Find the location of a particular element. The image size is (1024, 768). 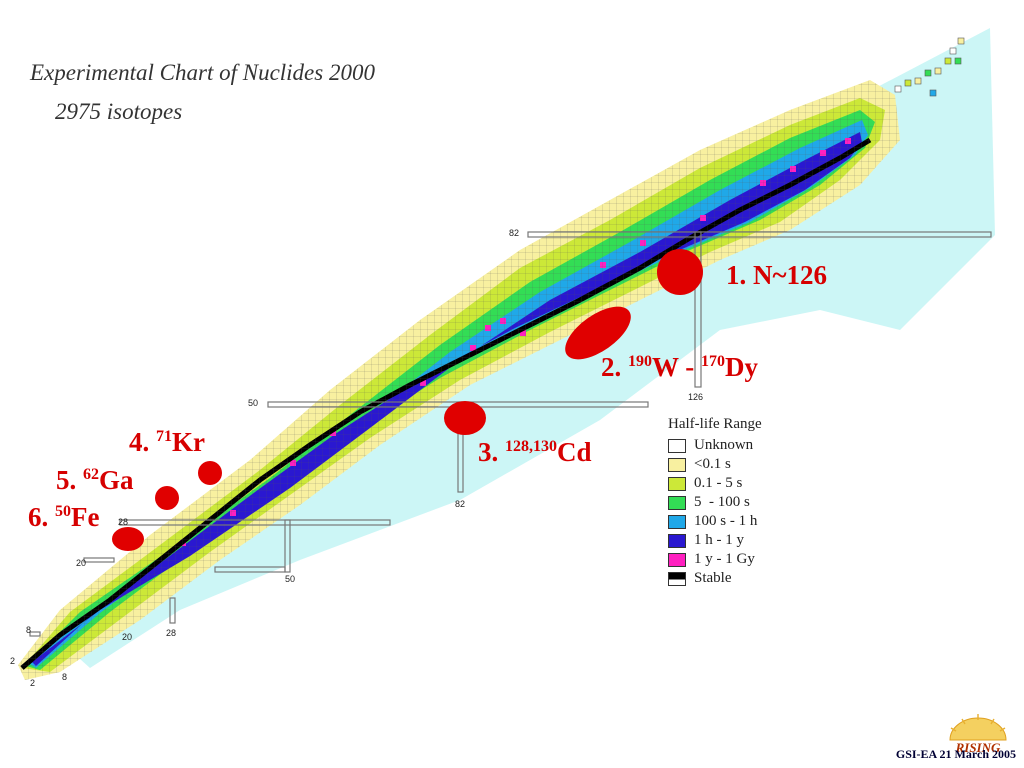

magic-50-n: 50 is located at coordinates (290, 579).